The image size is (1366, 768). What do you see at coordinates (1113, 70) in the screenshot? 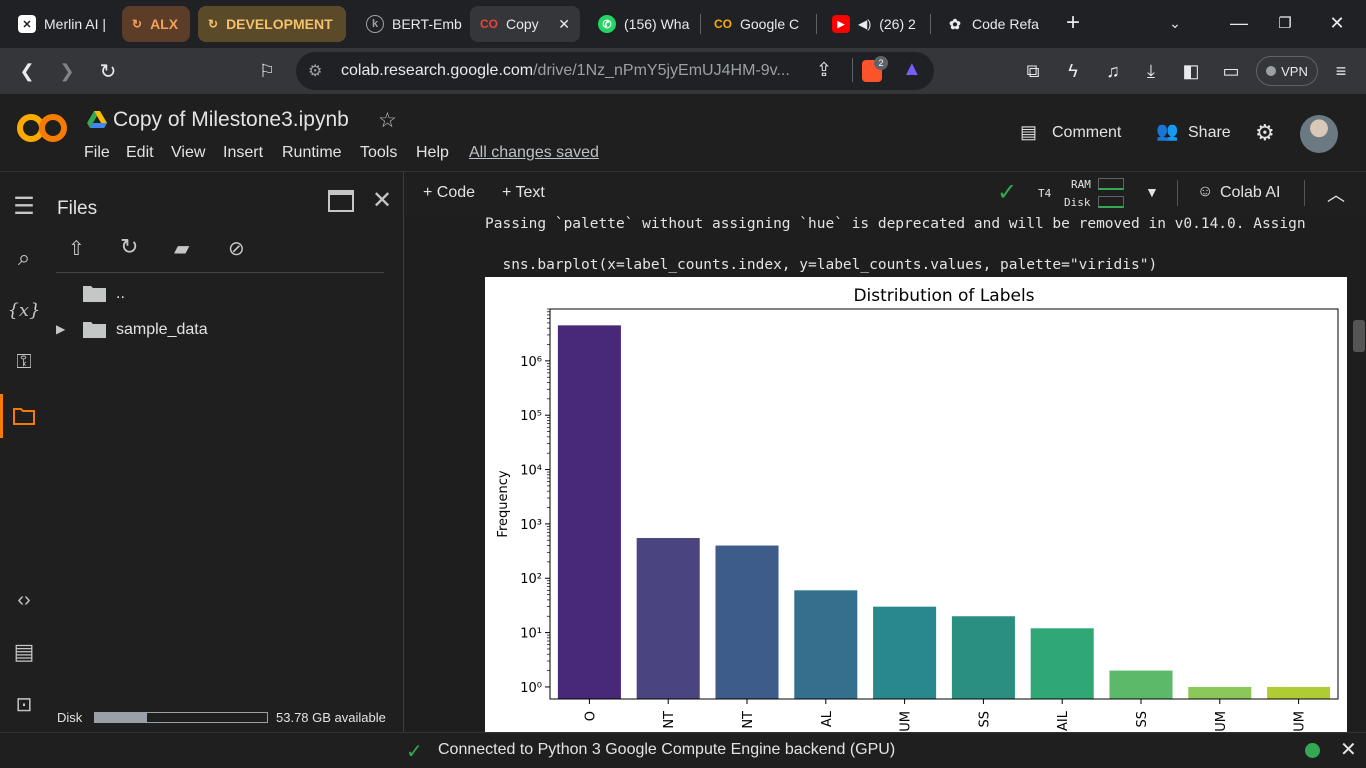
I see `media-icon: ♫` at bounding box center [1113, 70].